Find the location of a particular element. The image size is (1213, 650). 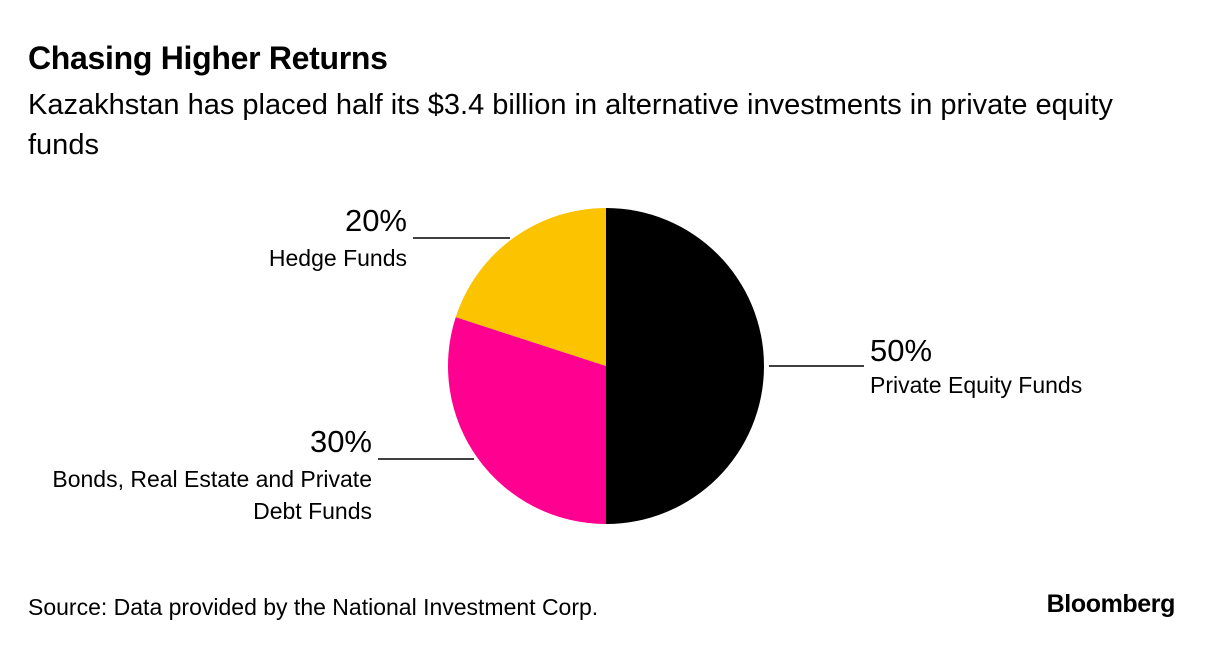

slice-label-bonds-real-estate-and-private-debt-funds-line-2: Debt Funds is located at coordinates (312, 511).